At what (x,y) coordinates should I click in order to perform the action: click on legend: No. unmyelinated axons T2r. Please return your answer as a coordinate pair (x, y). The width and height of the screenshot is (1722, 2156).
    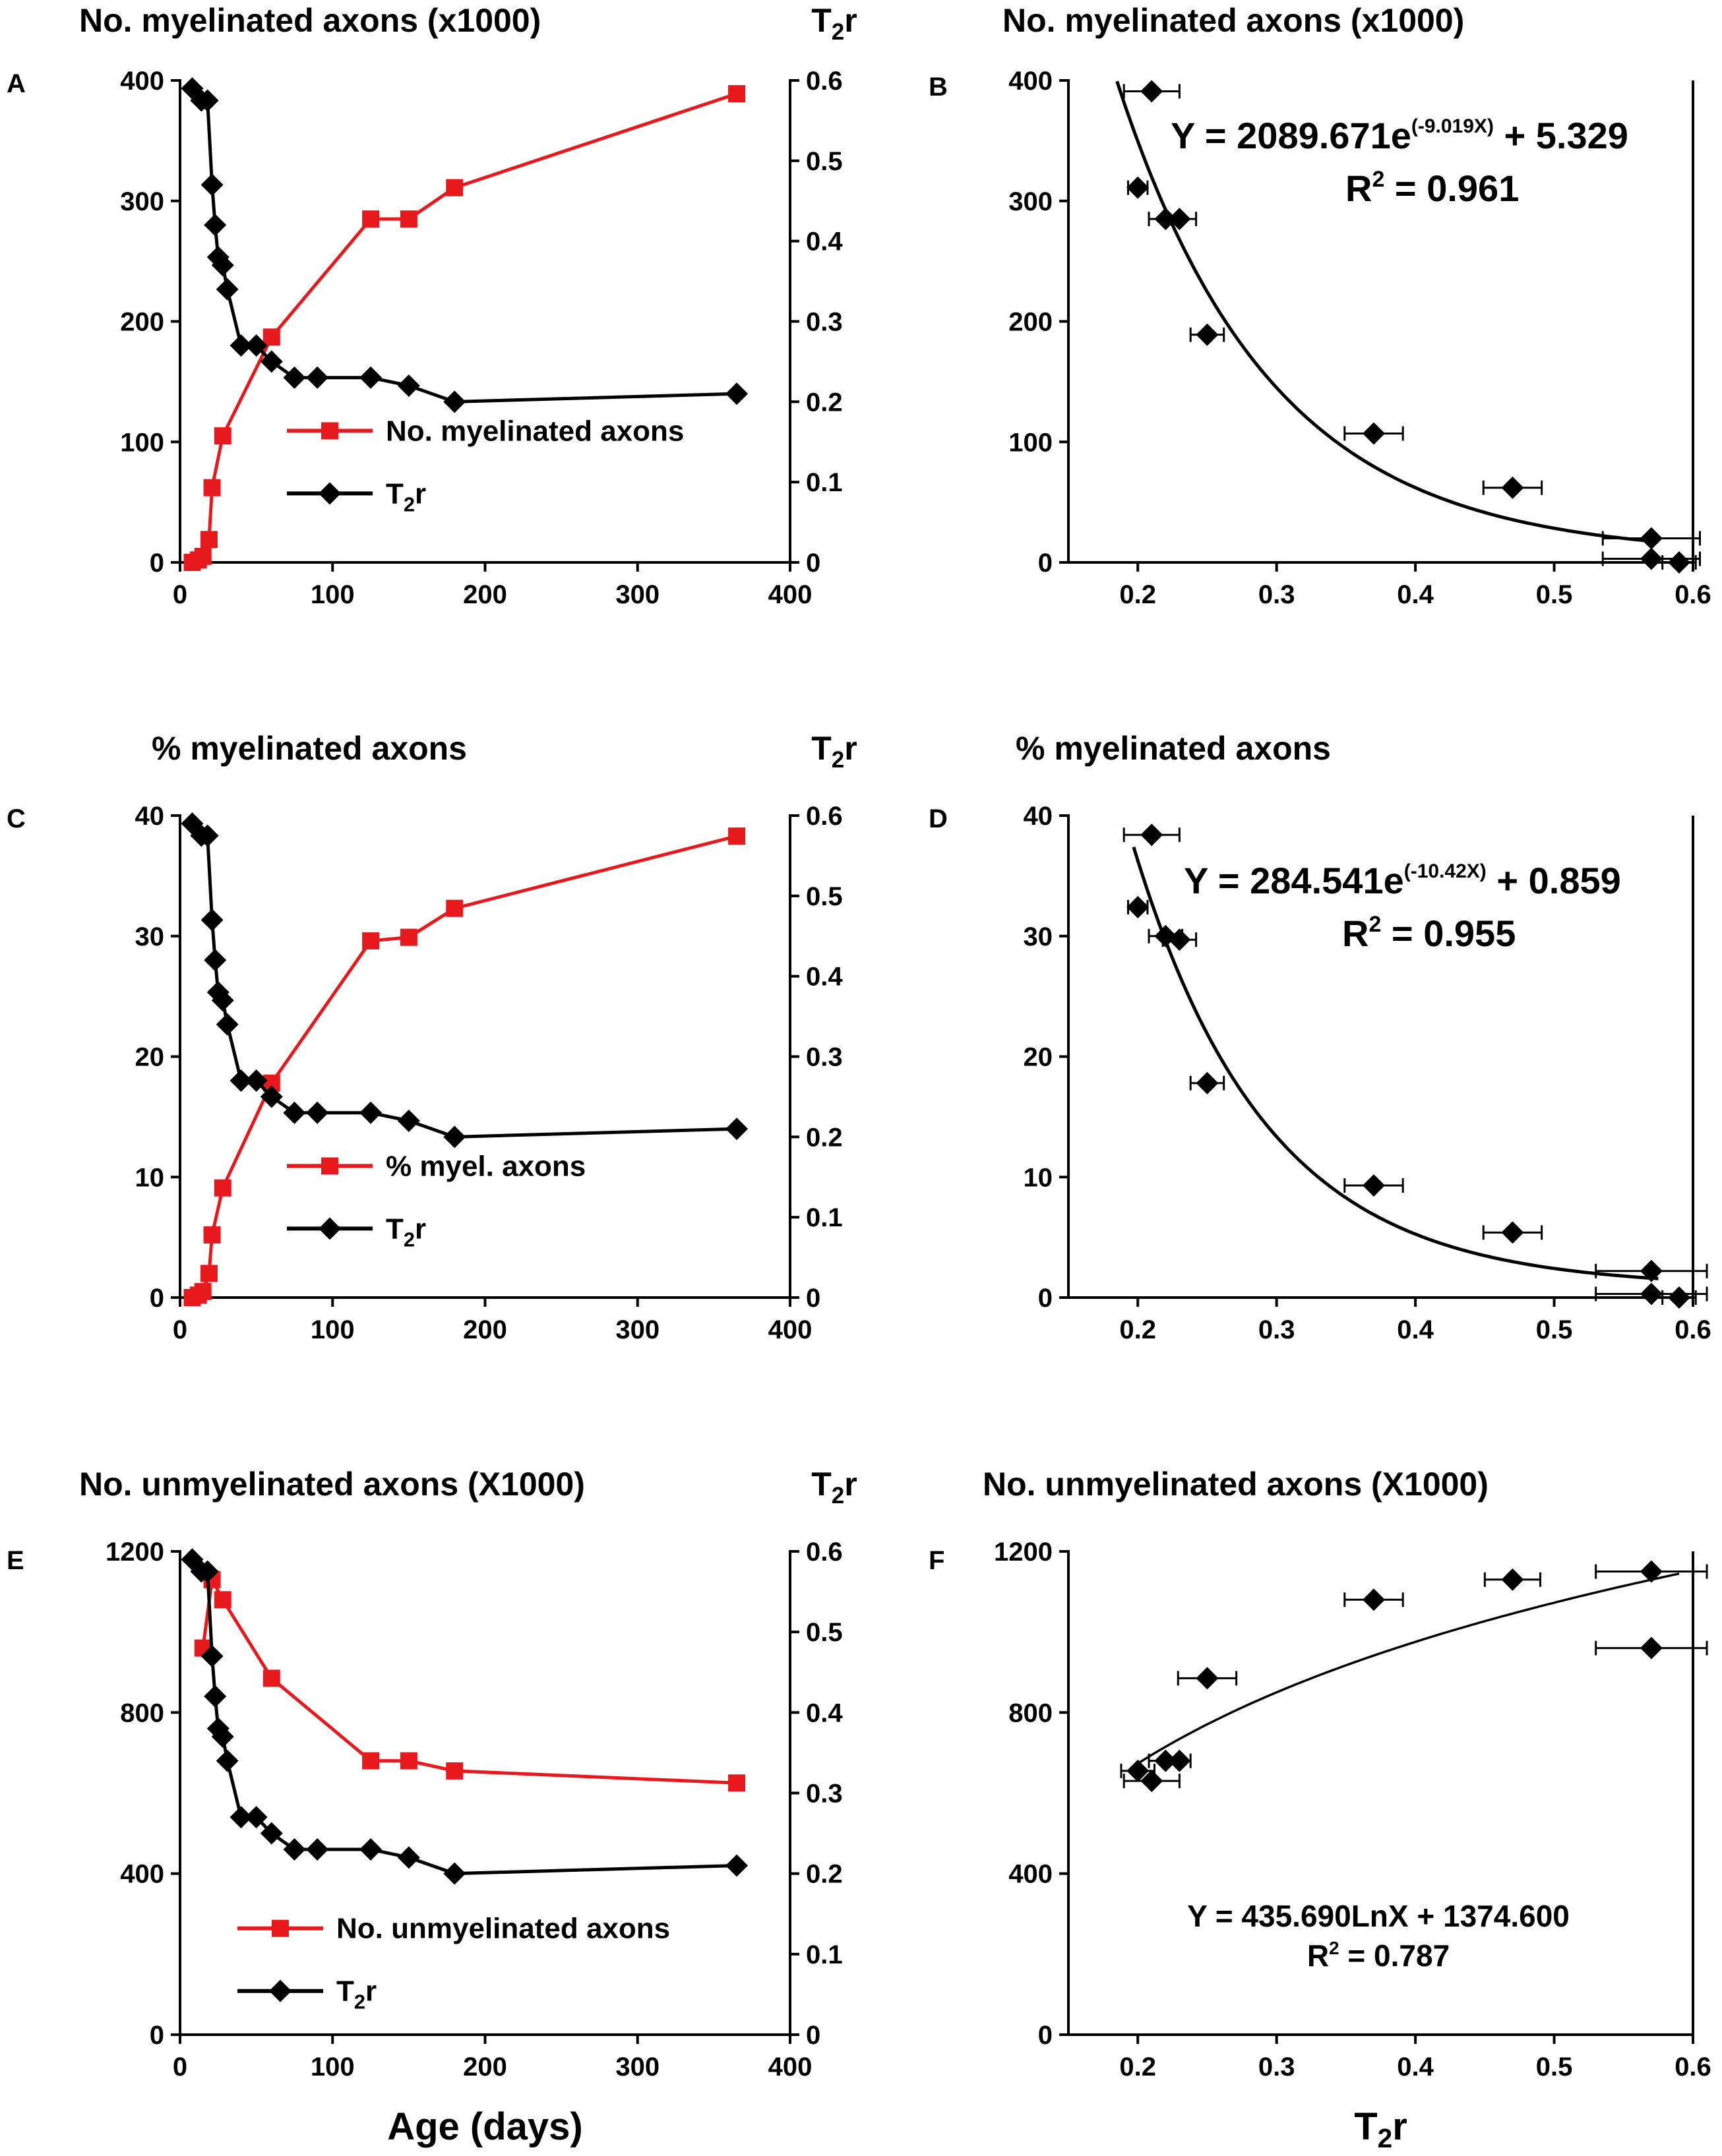
    Looking at the image, I should click on (453, 1963).